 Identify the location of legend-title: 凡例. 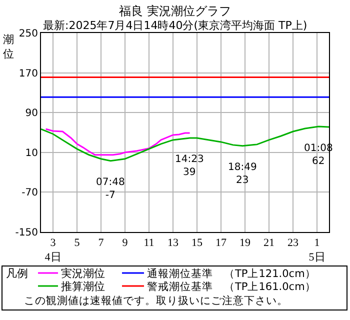
(17, 273).